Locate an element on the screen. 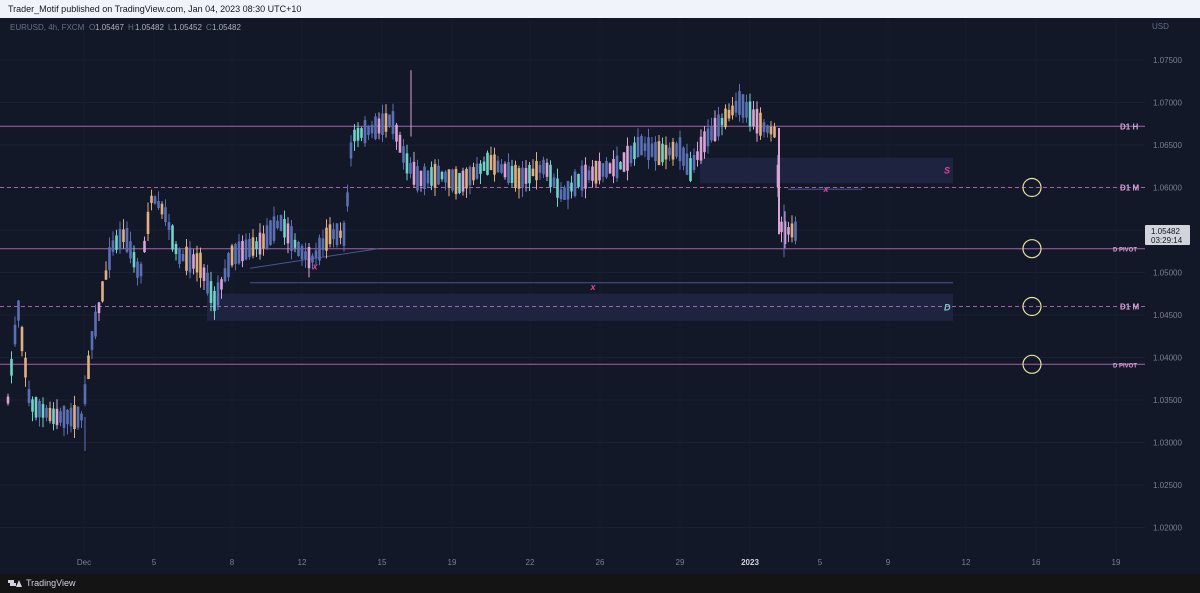 The width and height of the screenshot is (1200, 593). legend-symbol: EURUSD, 4h, FXCM is located at coordinates (47, 27).